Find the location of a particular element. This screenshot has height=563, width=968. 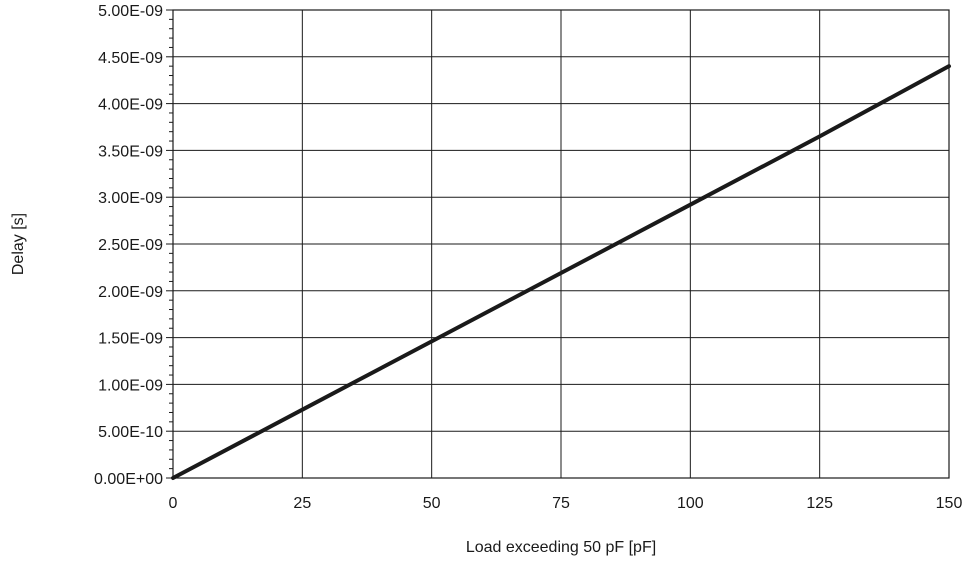

x-tick-label: 100 is located at coordinates (690, 503).